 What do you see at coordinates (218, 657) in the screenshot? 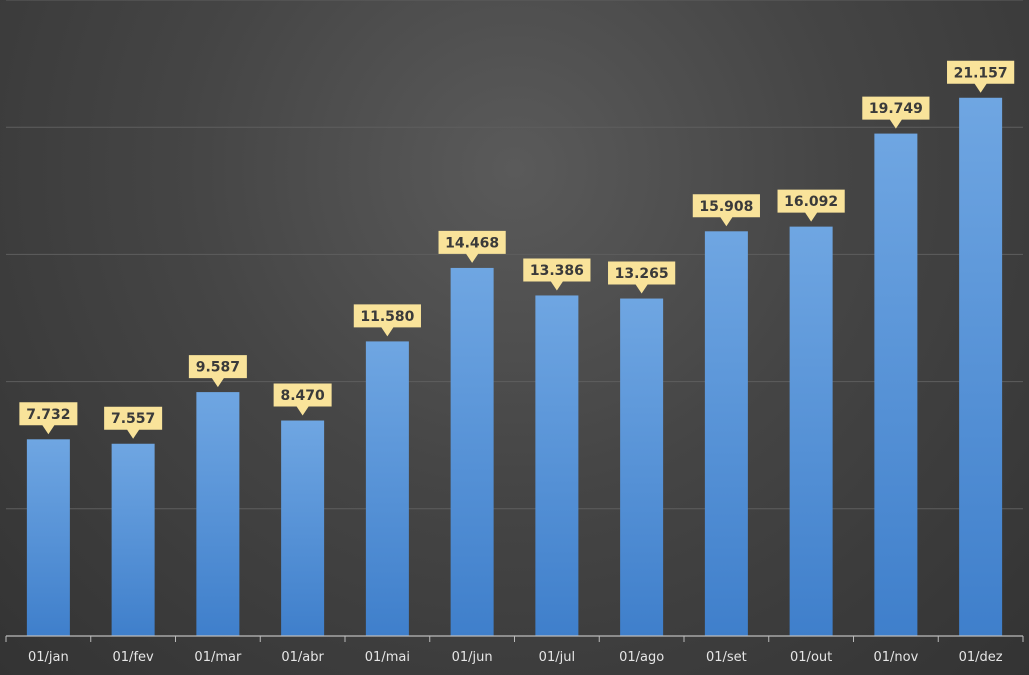
I see `x-tick-label-01/mar: 01/mar` at bounding box center [218, 657].